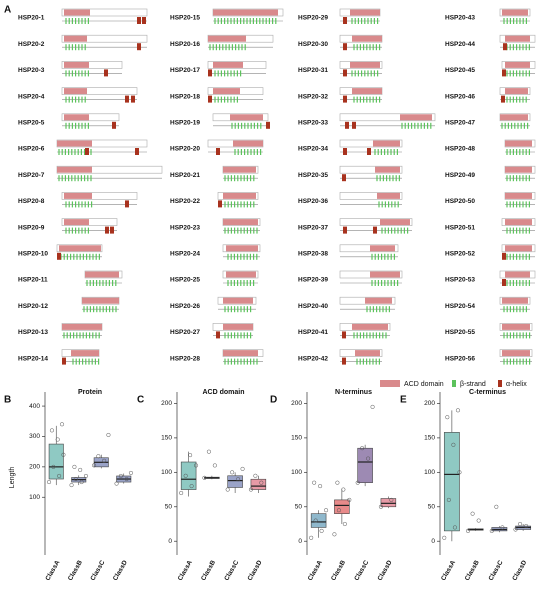  What do you see at coordinates (31, 18) in the screenshot?
I see `protein-label: HSP20-1` at bounding box center [31, 18].